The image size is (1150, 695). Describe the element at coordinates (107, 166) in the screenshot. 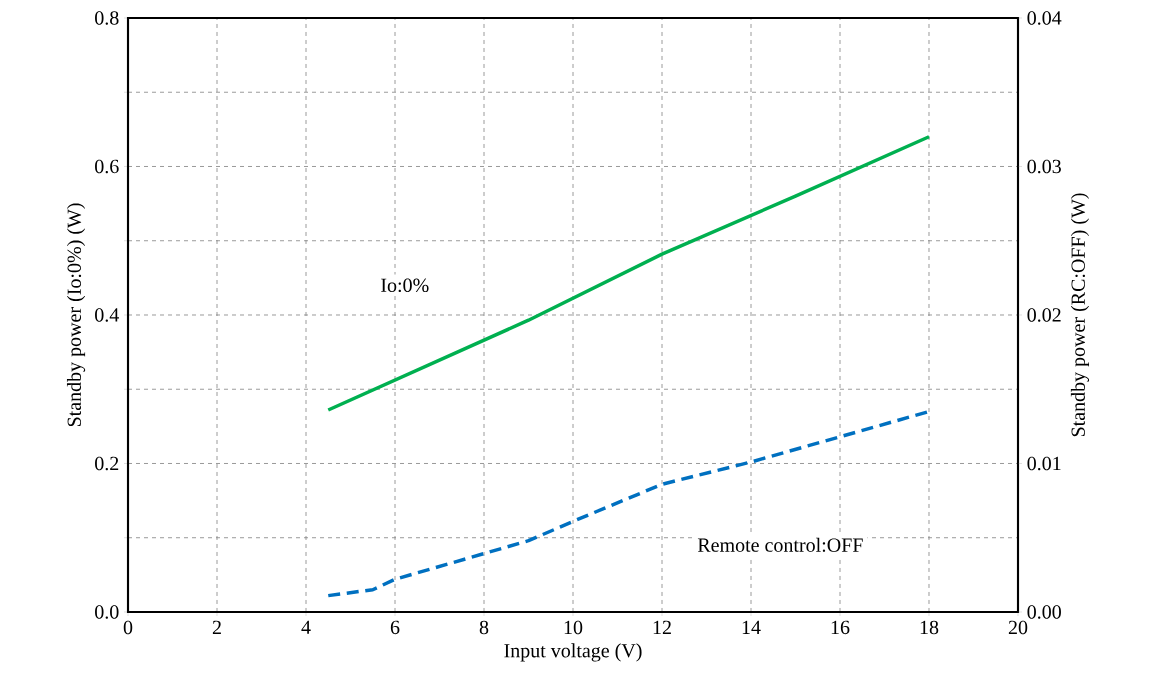

I see `y-tick-label: 0.6` at that location.